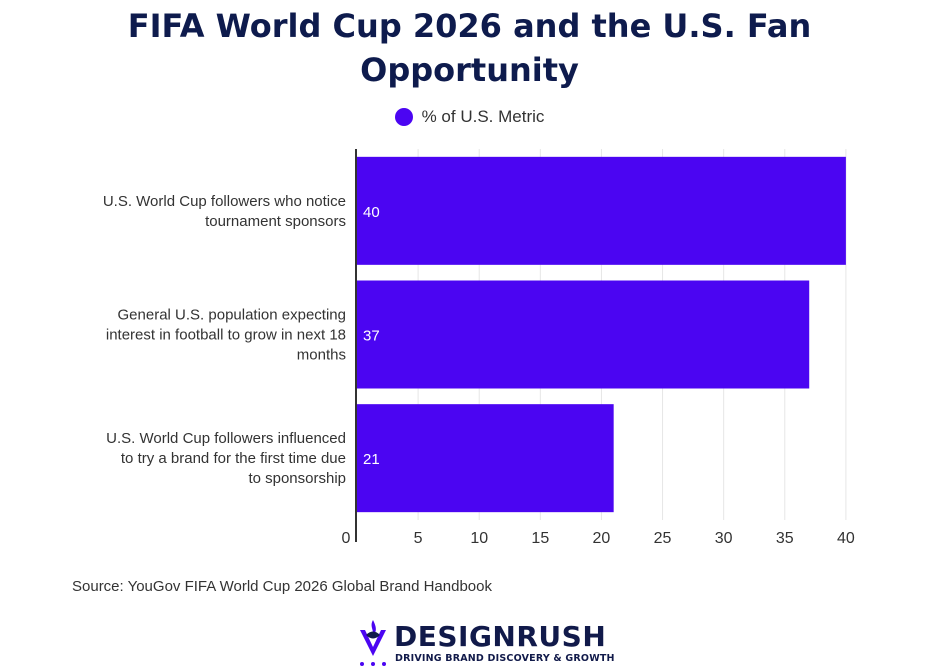  What do you see at coordinates (846, 538) in the screenshot?
I see `x-tick-label-8: 40` at bounding box center [846, 538].